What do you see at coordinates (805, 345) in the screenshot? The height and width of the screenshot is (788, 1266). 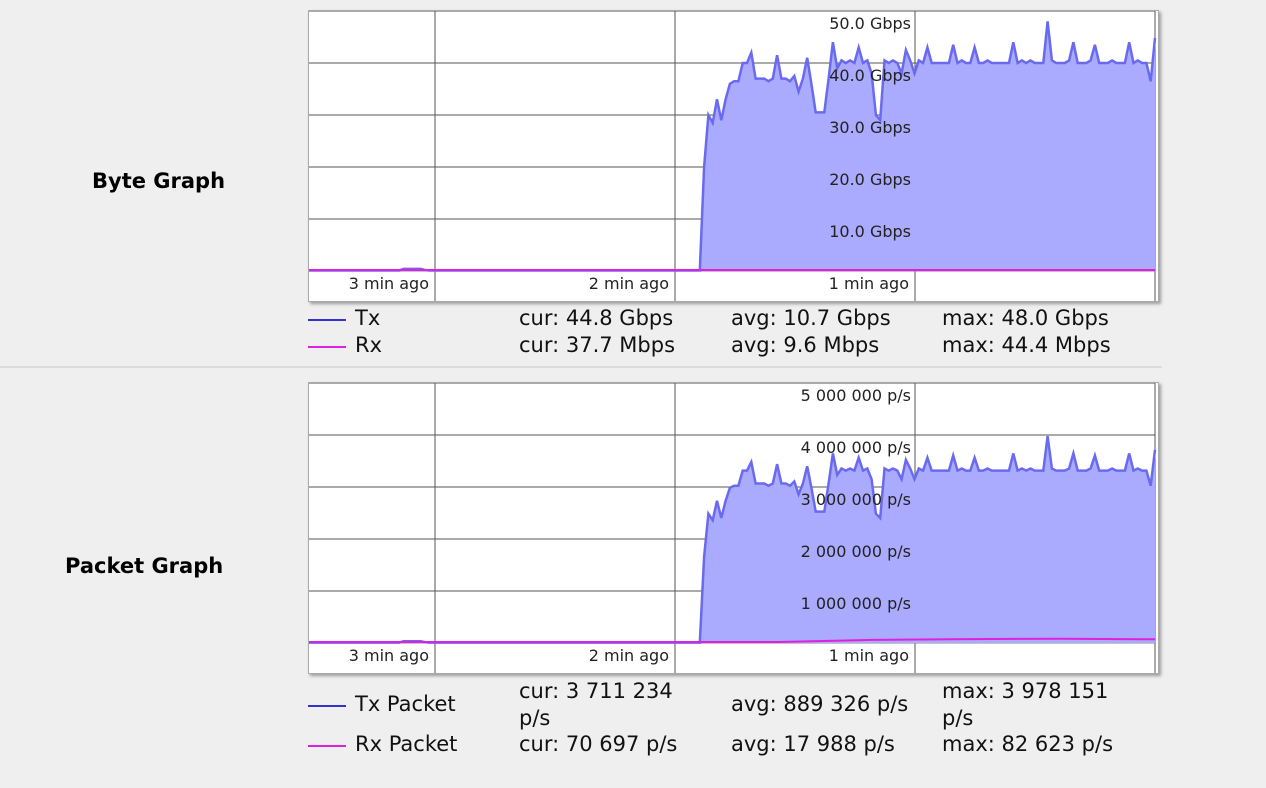 I see `legend-avg: avg: 9.6 Mbps` at bounding box center [805, 345].